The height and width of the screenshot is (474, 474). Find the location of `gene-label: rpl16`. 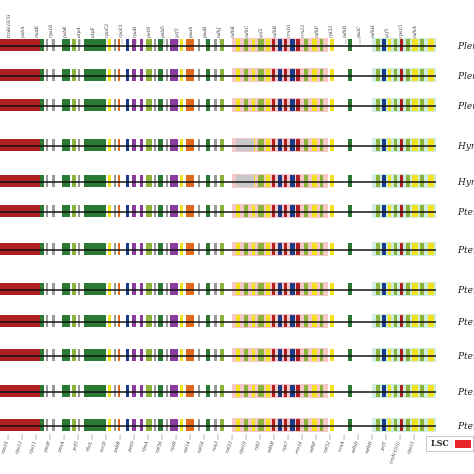

gene-label: rpl16 is located at coordinates (201, 448).